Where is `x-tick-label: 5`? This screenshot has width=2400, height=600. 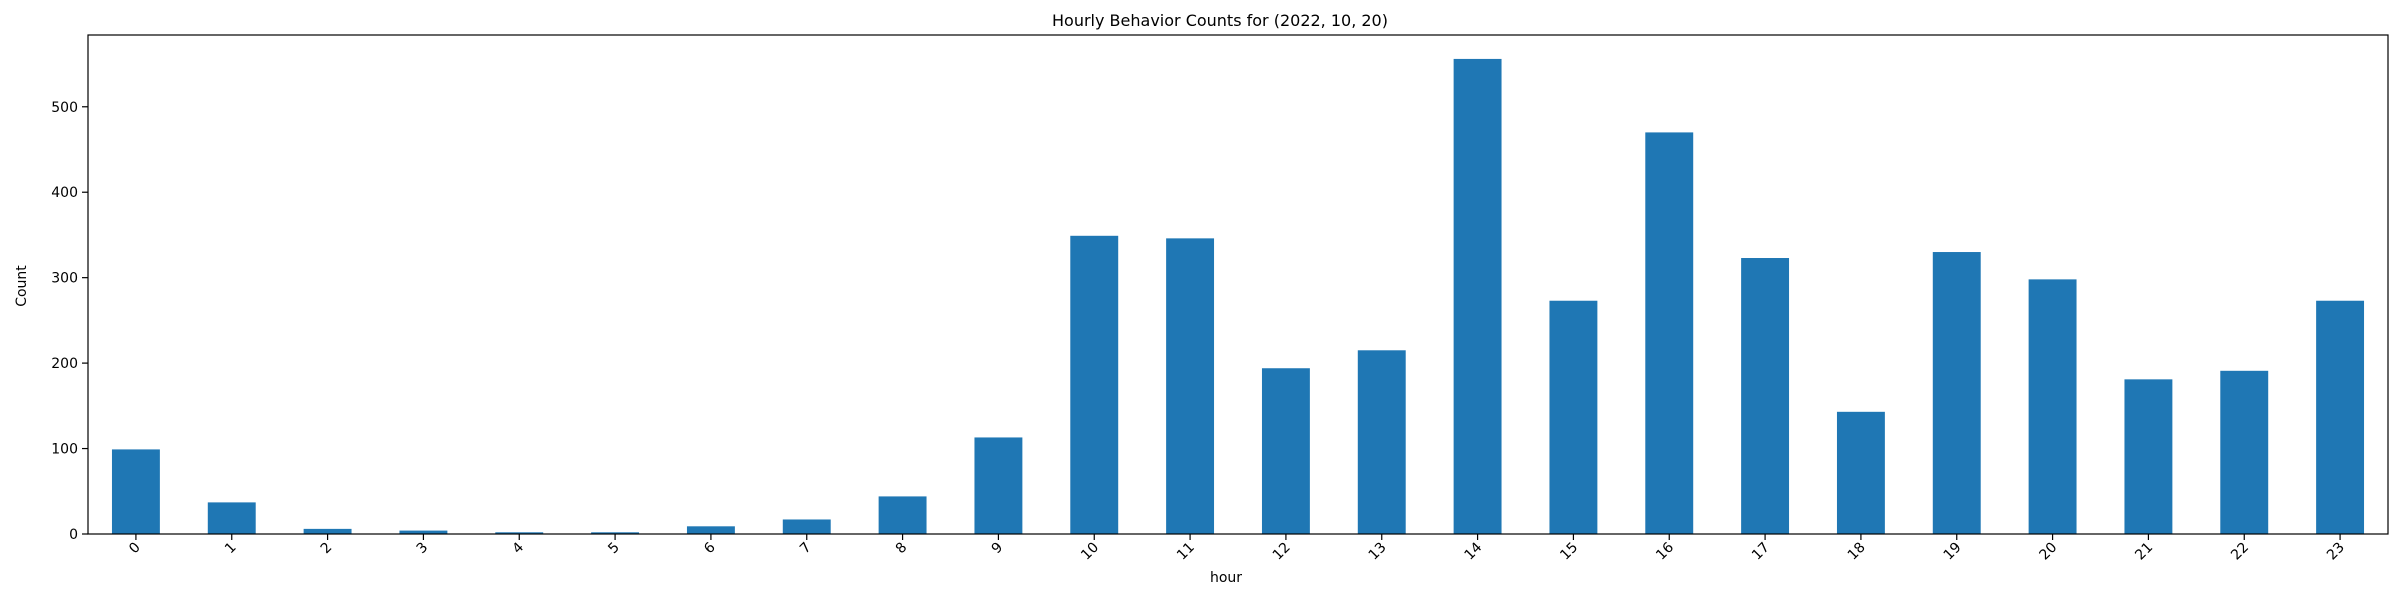 x-tick-label: 5 is located at coordinates (614, 549).